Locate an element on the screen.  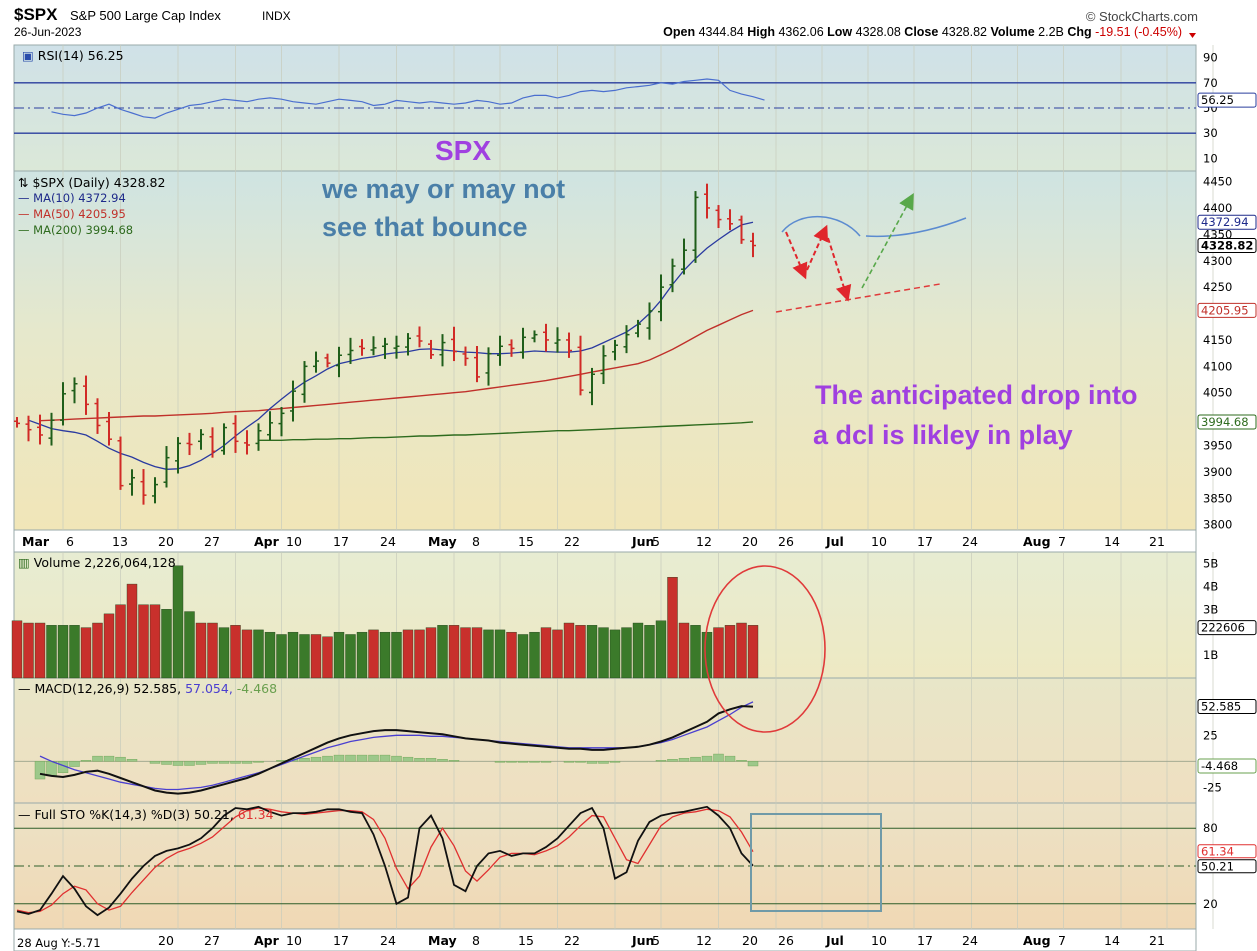
stochastic-series is located at coordinates (605, 861).